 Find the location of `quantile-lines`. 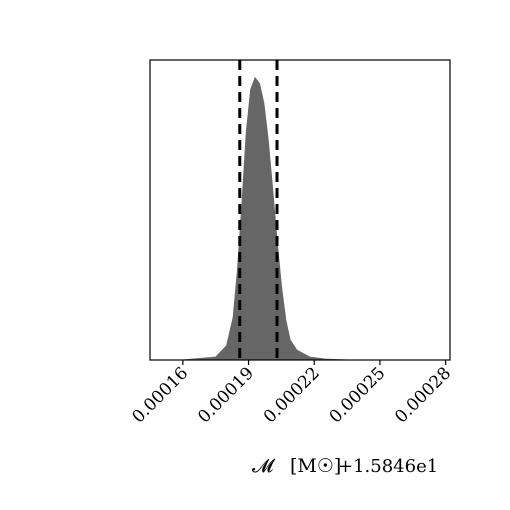

quantile-lines is located at coordinates (258, 210).